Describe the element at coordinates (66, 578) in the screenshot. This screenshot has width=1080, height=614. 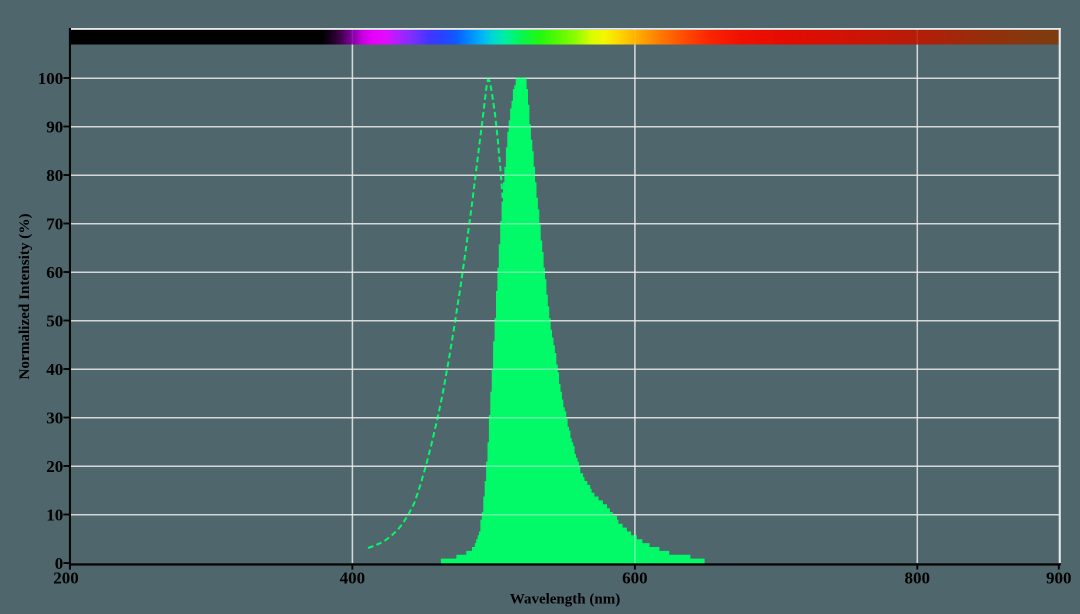
I see `svg-text: 200` at that location.